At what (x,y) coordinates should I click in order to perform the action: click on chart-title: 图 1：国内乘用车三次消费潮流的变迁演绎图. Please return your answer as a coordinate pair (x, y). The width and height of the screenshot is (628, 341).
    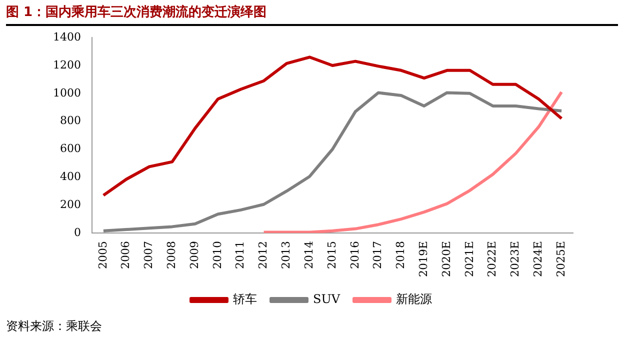
    Looking at the image, I should click on (312, 14).